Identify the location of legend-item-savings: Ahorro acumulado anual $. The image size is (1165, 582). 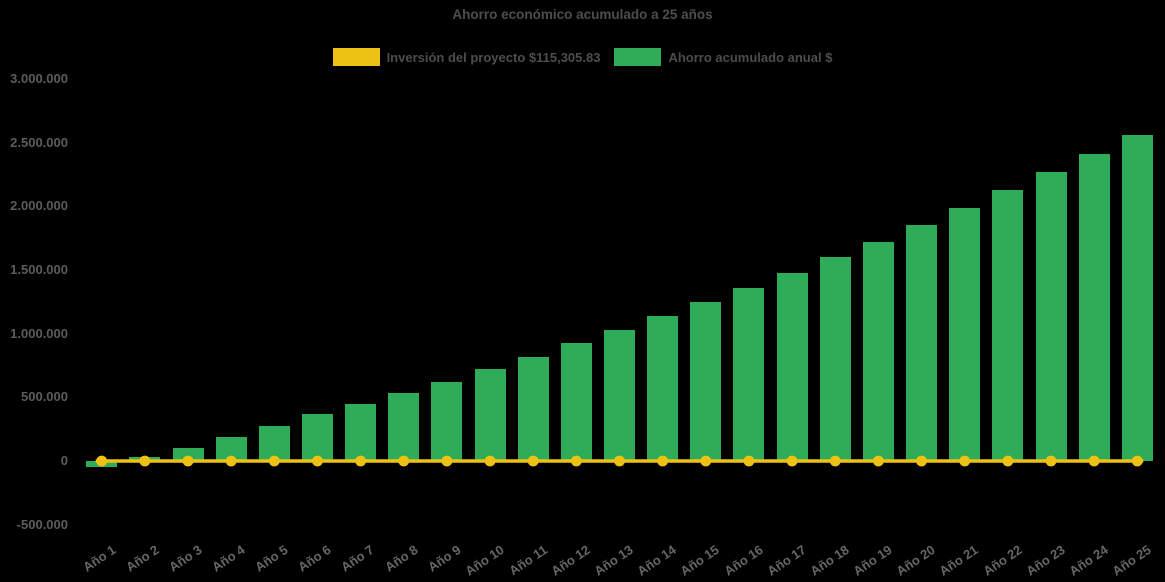
(723, 57).